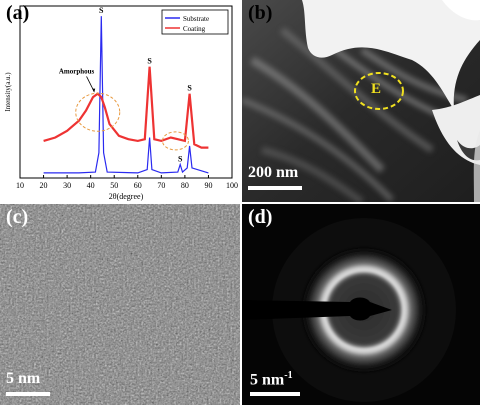 The width and height of the screenshot is (480, 405). Describe the element at coordinates (17, 217) in the screenshot. I see `panel-c-label: (c)` at that location.